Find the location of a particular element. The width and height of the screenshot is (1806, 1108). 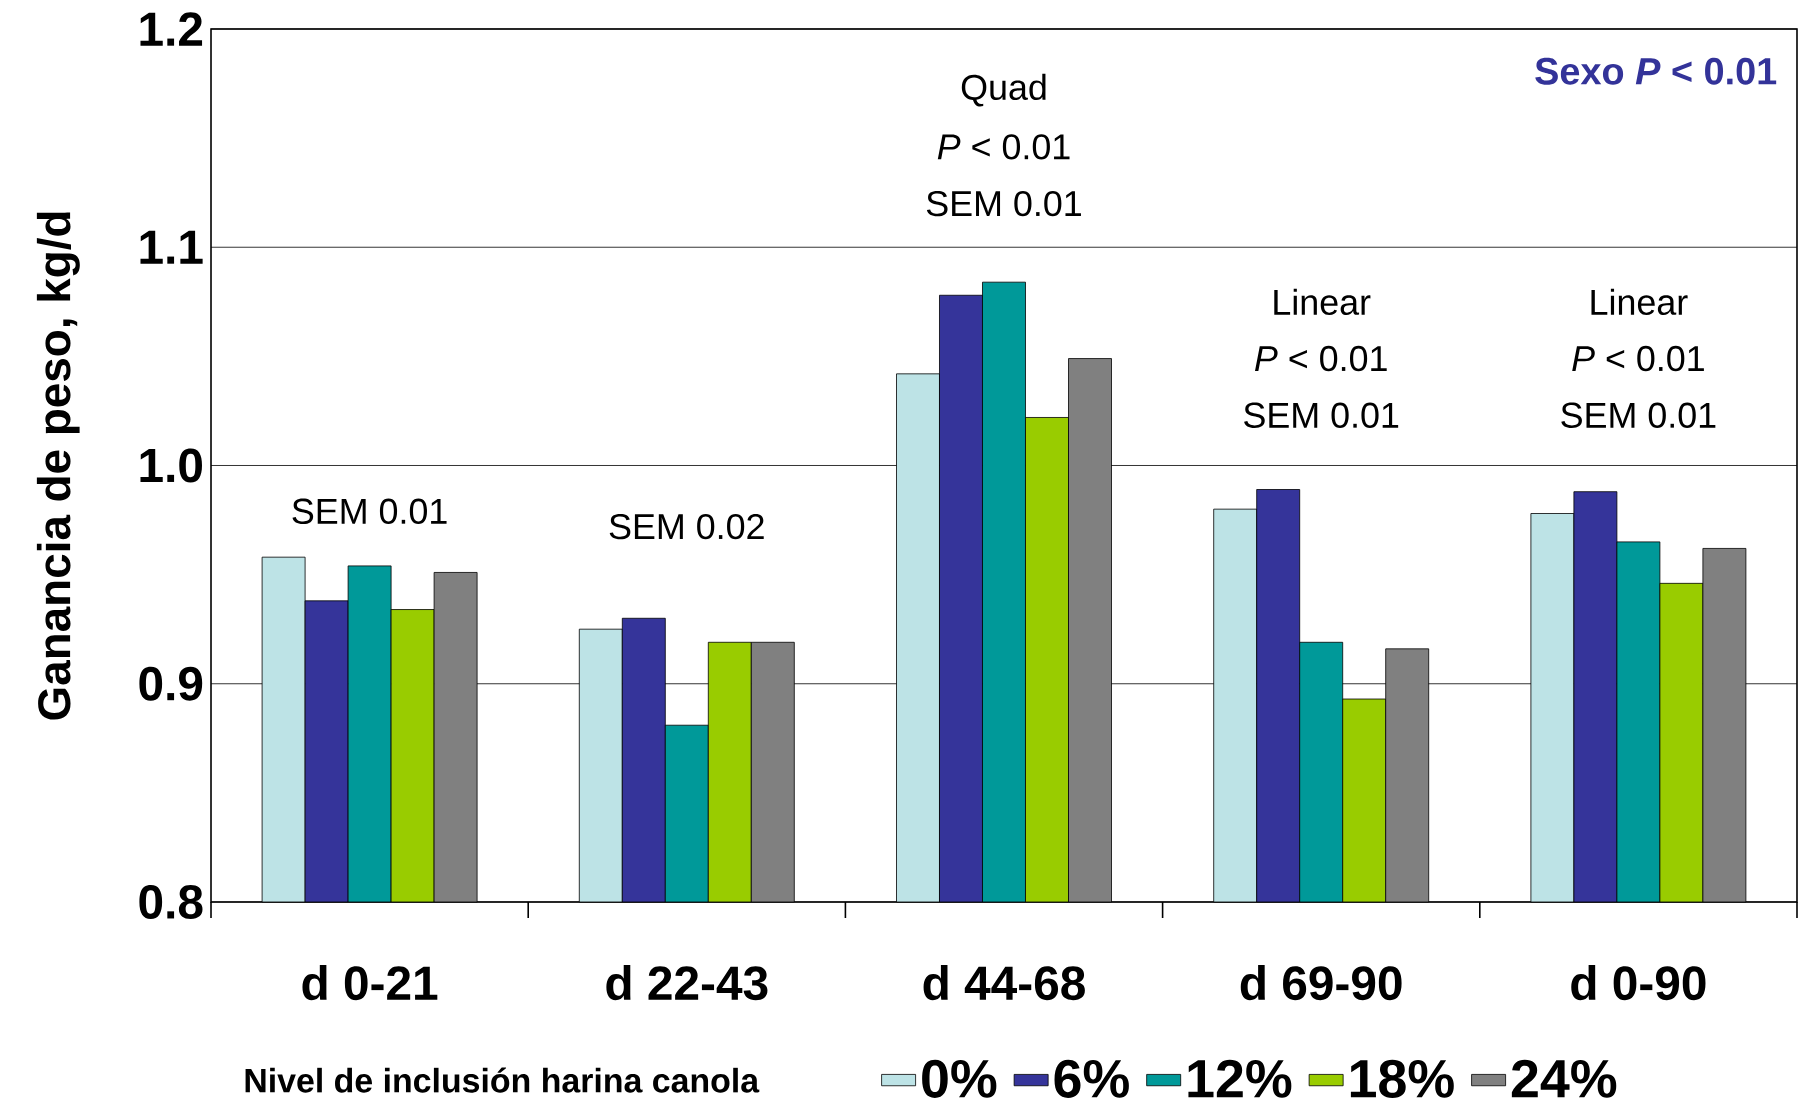

y-axis-title: Ganancia de peso, kg/d is located at coordinates (58, 466).